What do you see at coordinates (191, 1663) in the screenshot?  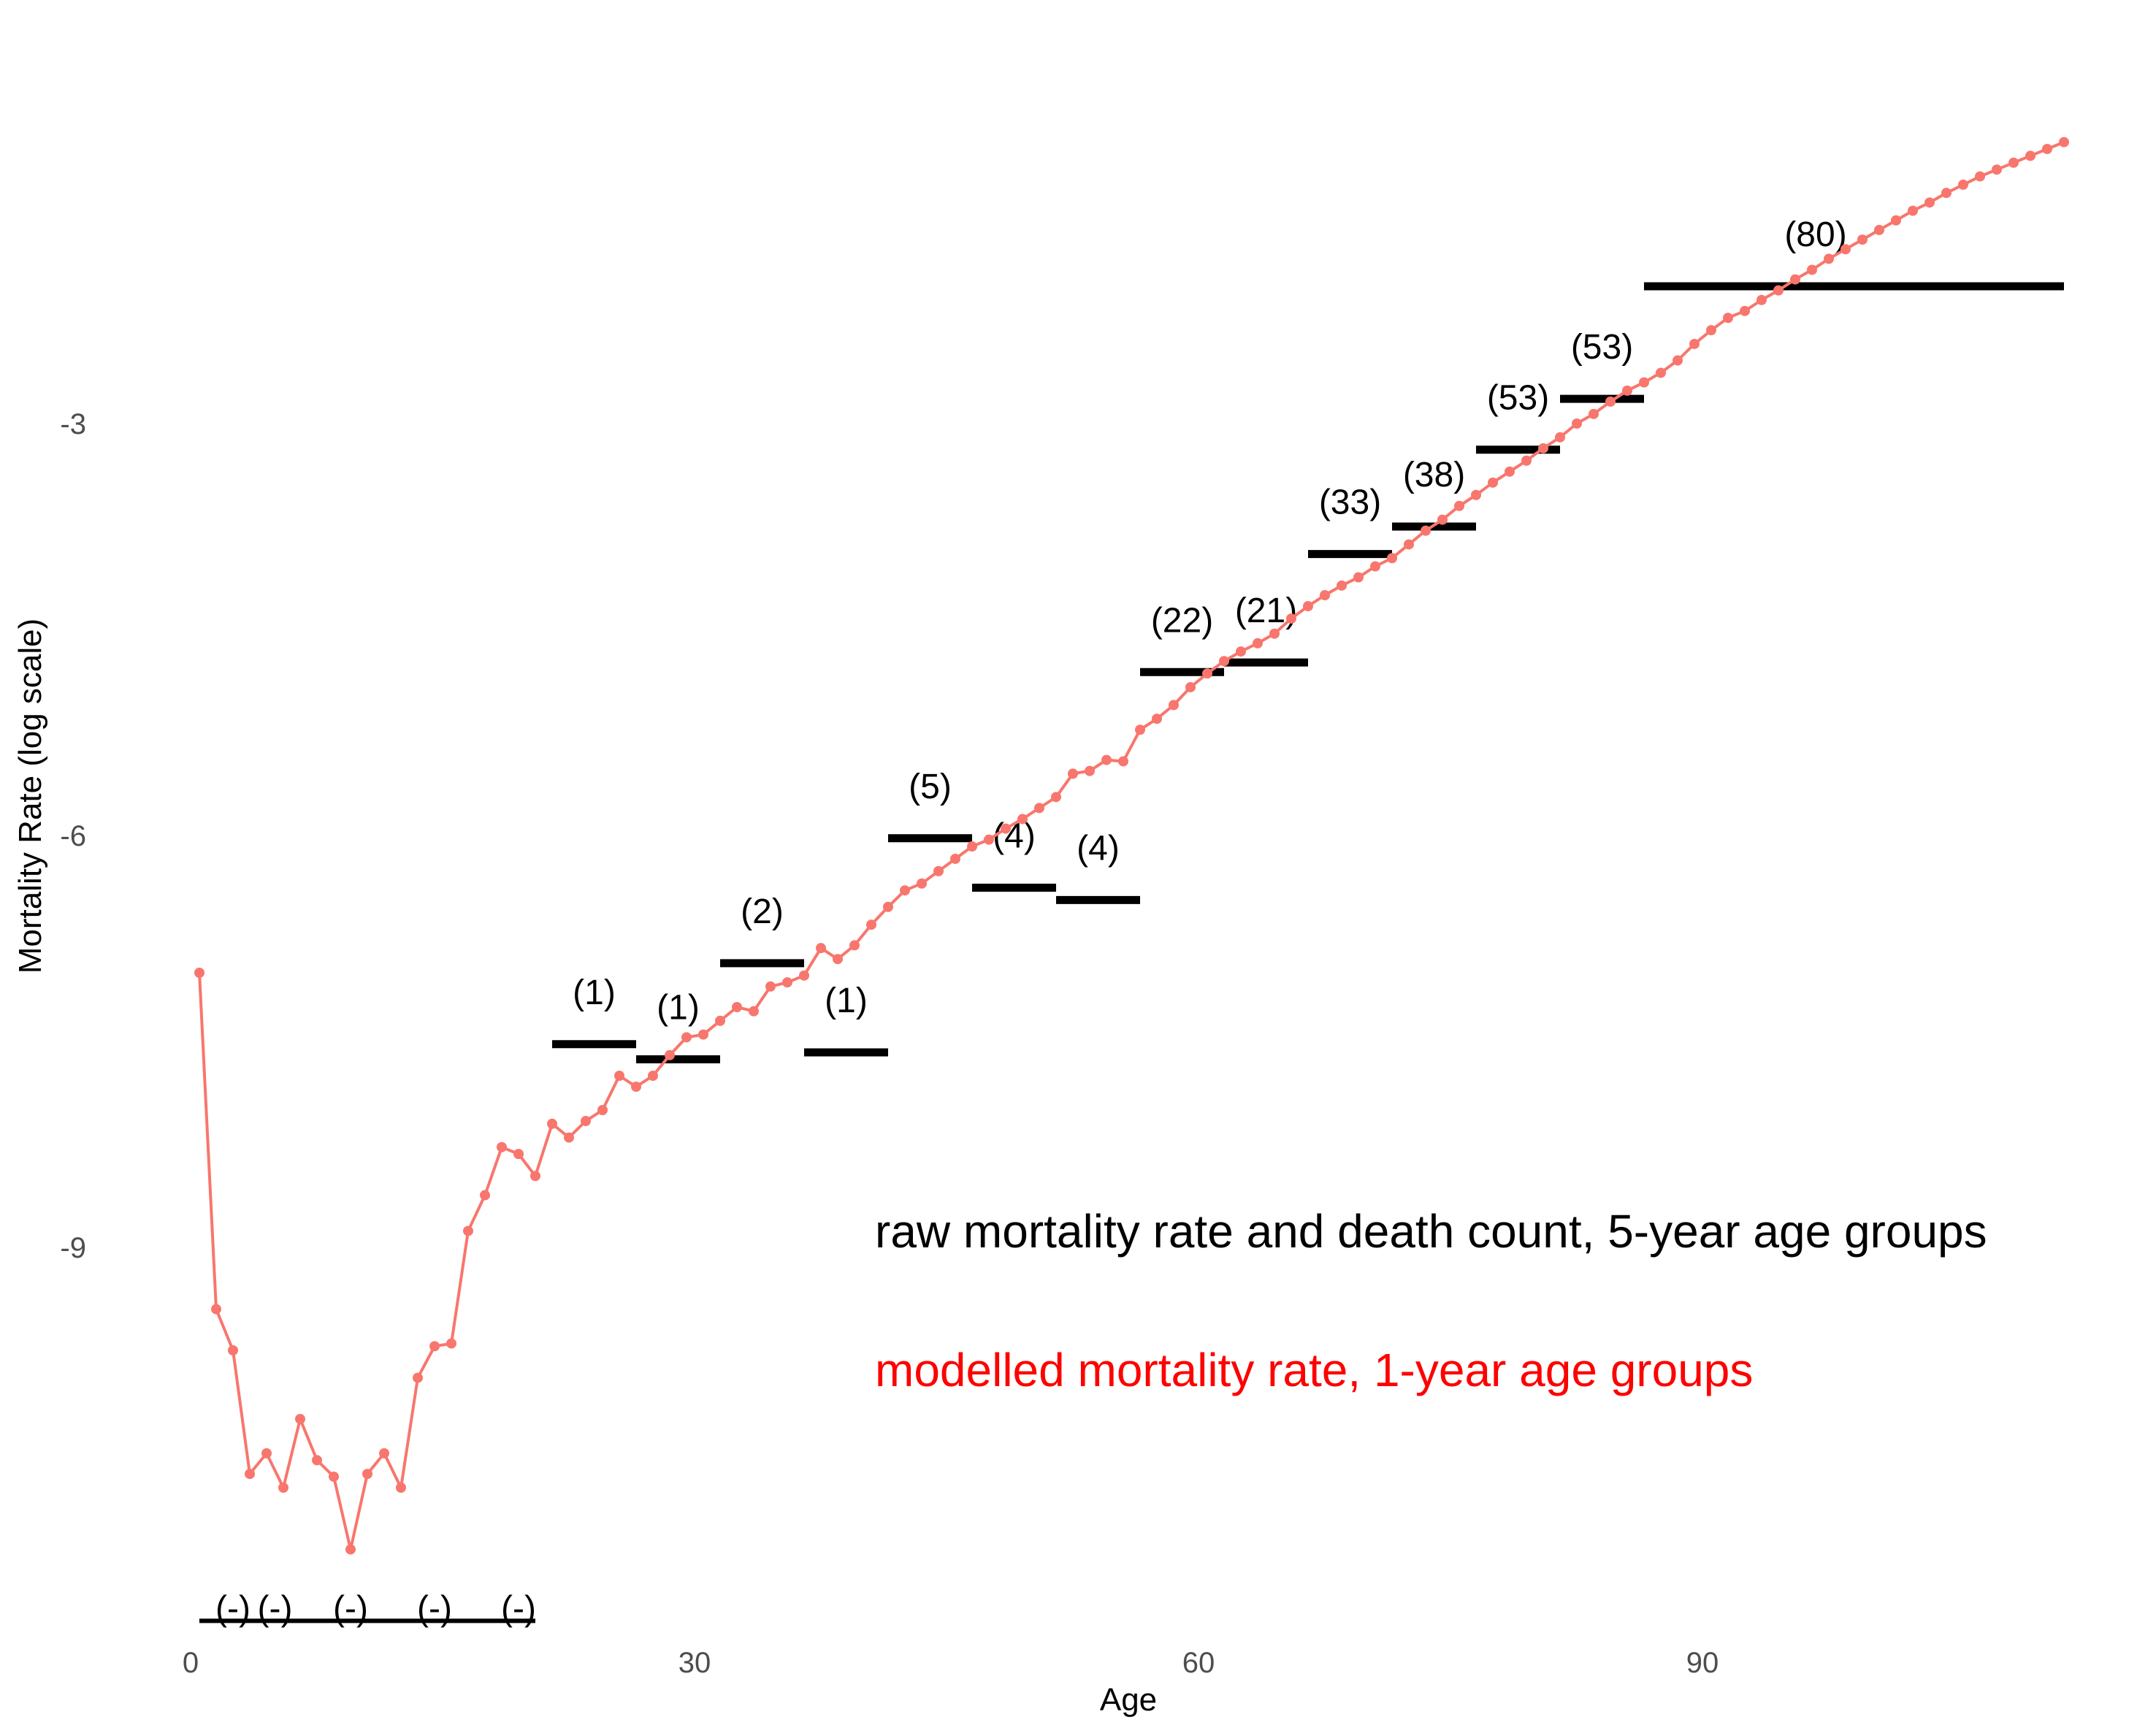 I see `x-tick-label: 0` at bounding box center [191, 1663].